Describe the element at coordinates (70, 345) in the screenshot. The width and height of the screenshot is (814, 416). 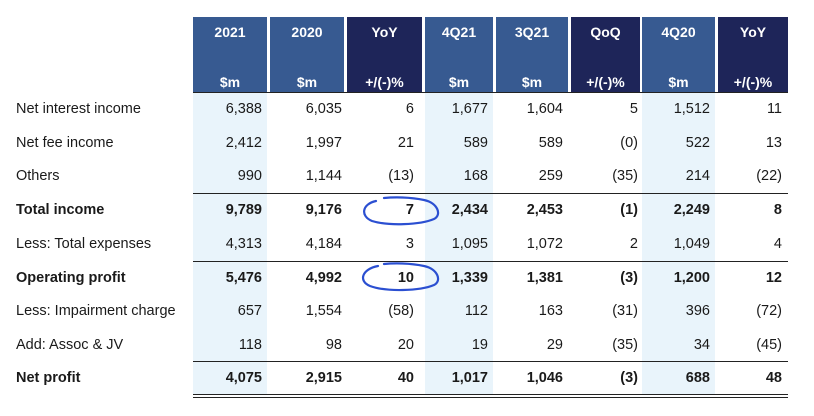
I see `row-label: Add: Assoc & JV` at that location.